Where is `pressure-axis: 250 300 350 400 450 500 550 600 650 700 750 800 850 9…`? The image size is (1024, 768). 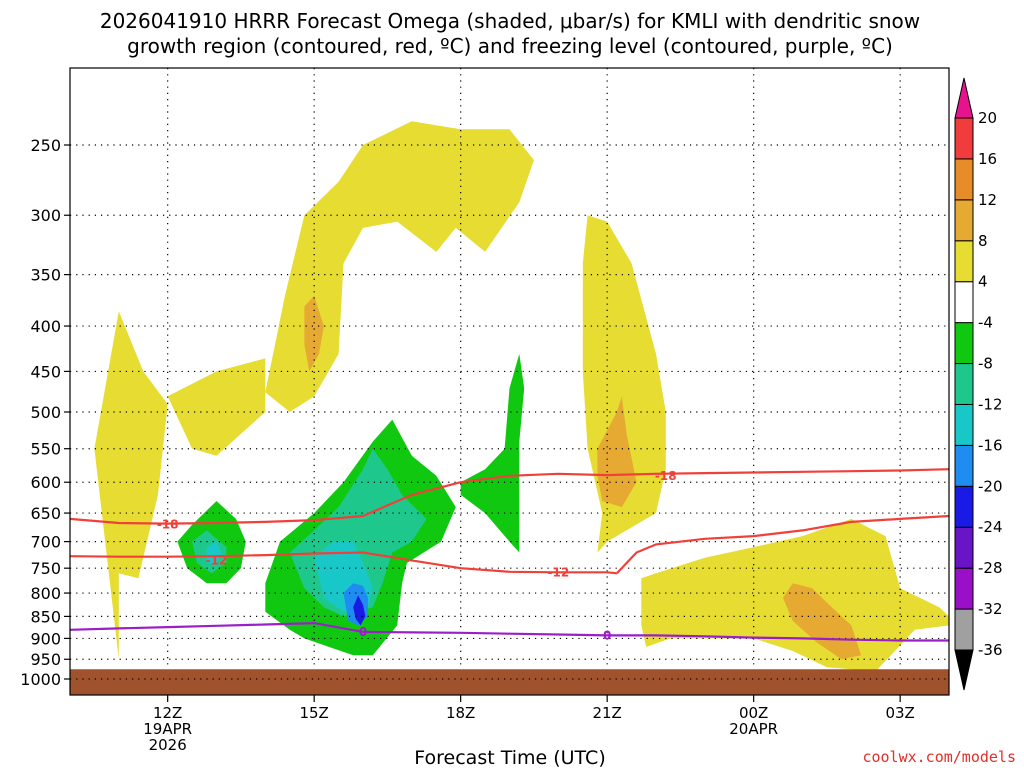 pressure-axis: 250 300 350 400 450 500 550 600 650 700 750 800 850 9… is located at coordinates (45, 412).